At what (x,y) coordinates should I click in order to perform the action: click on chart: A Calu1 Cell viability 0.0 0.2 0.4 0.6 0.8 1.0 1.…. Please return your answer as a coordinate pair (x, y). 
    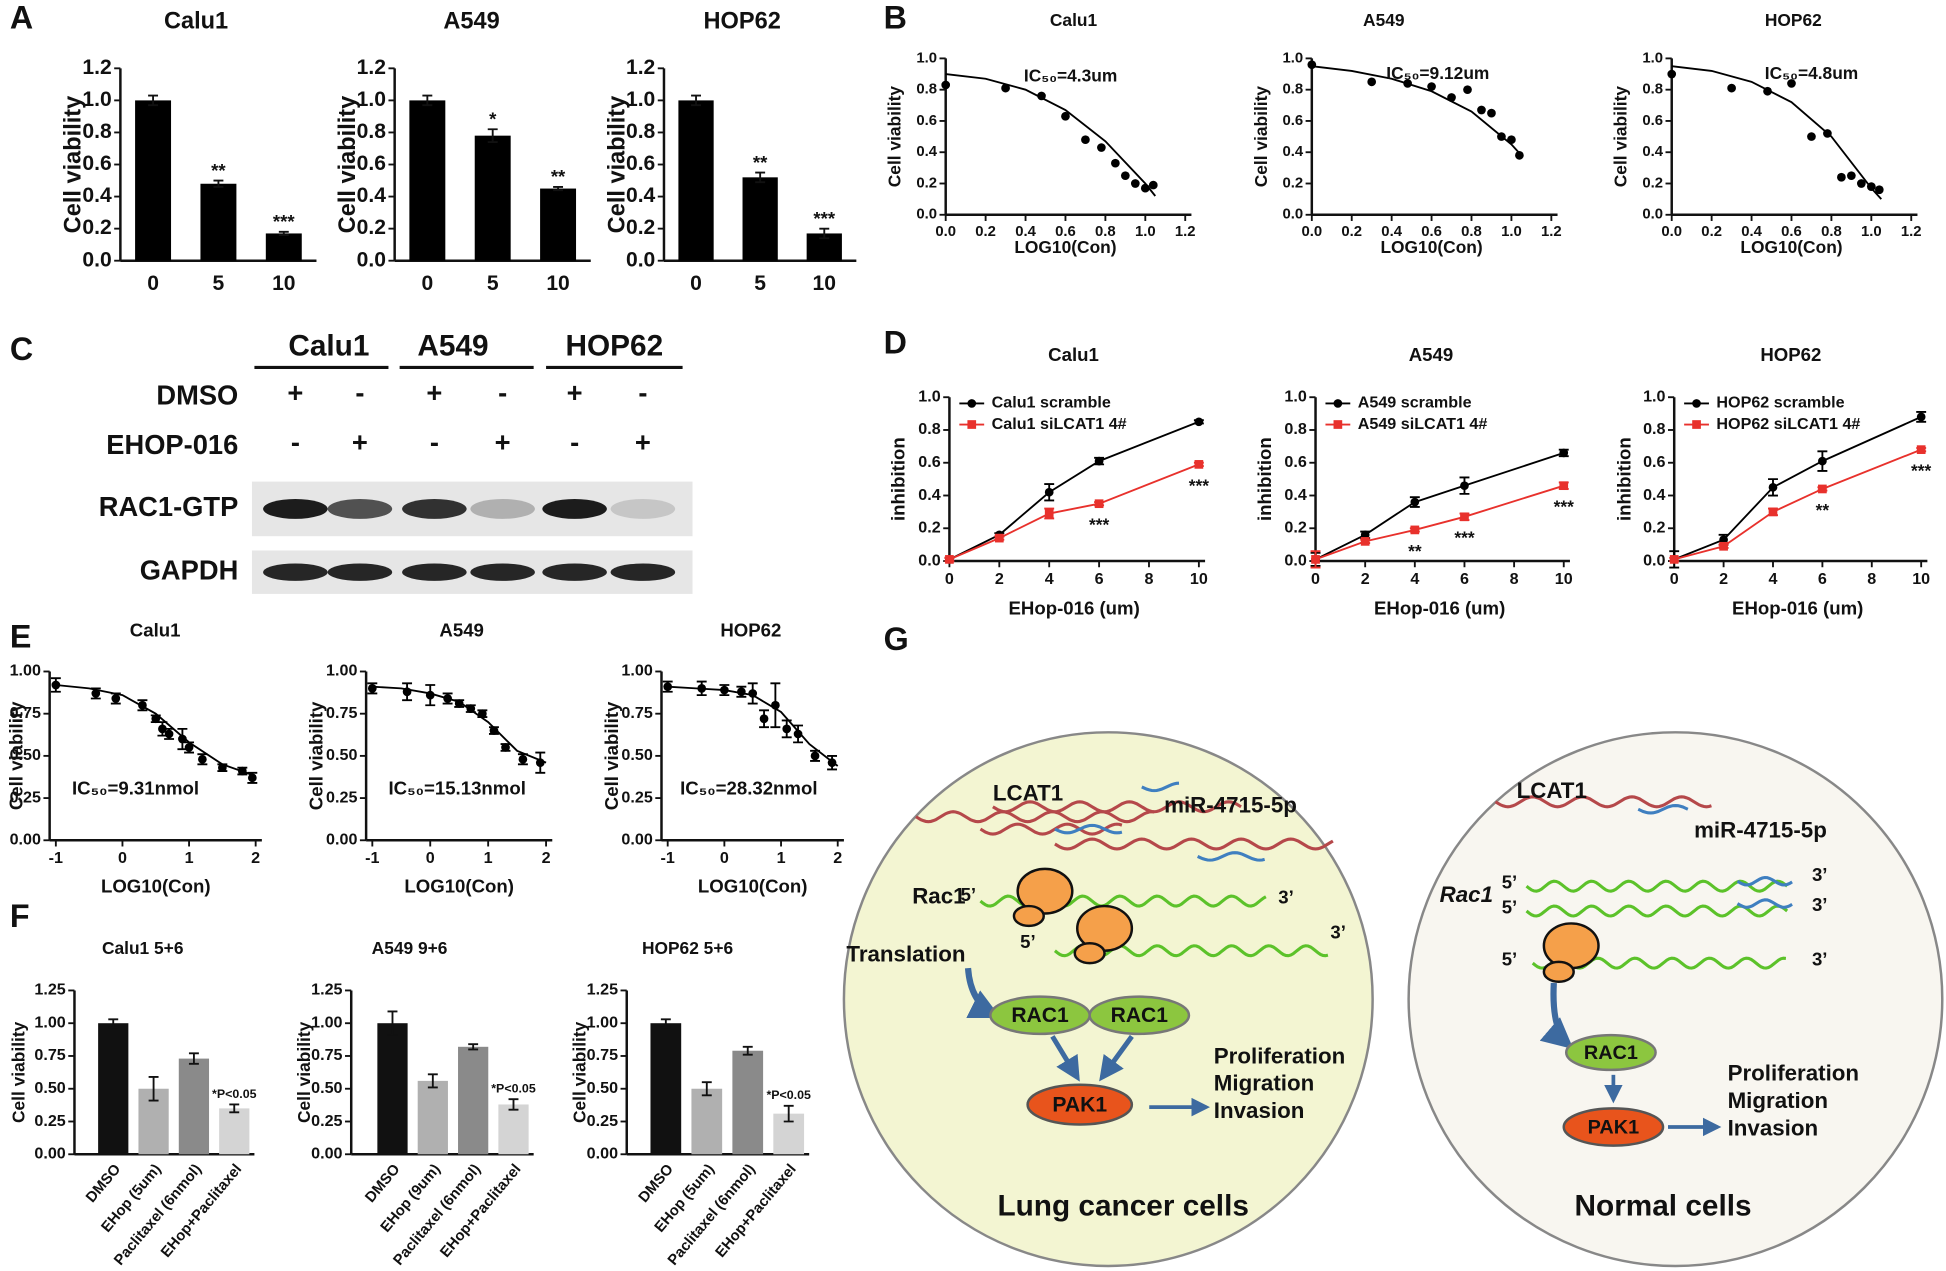
    Looking at the image, I should click on (163, 147).